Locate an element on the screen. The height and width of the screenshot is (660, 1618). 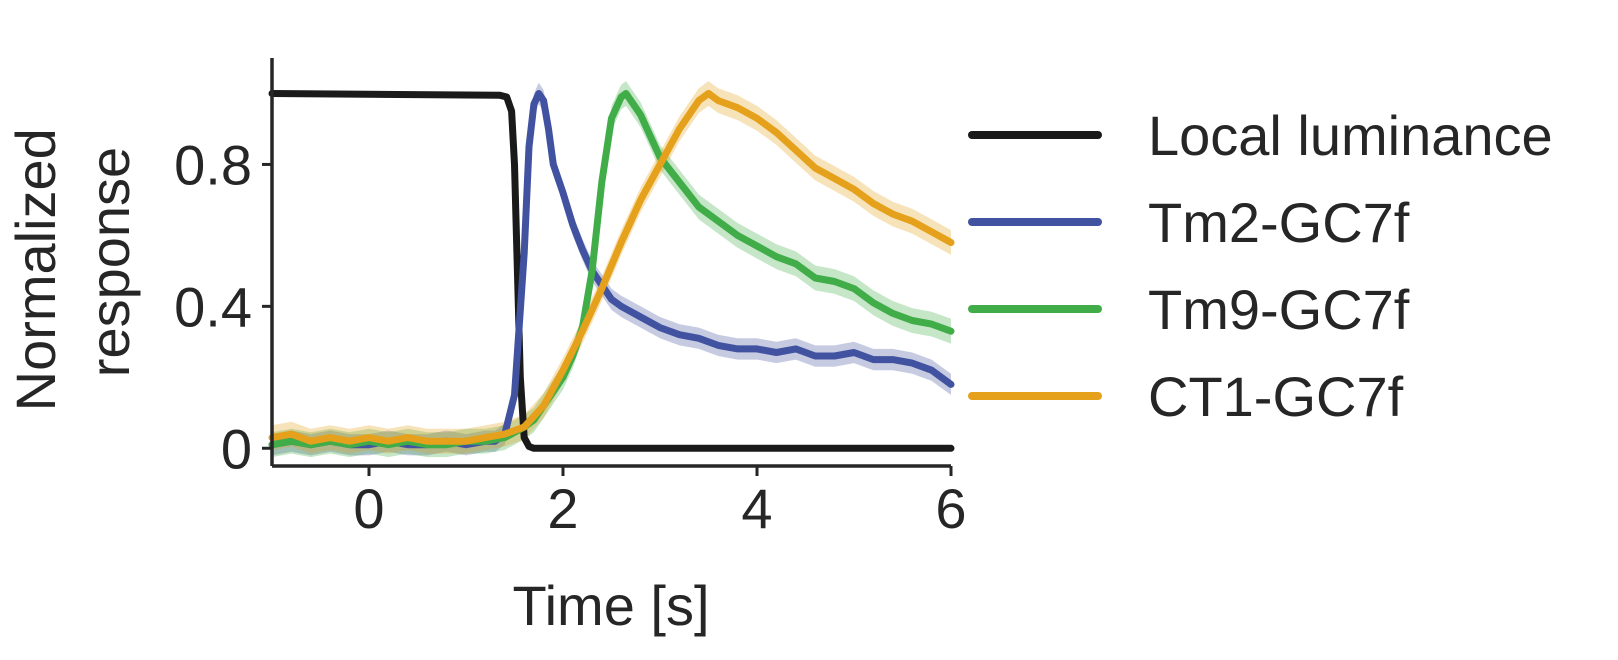
y-axis-title: Normalized response is located at coordinates (72, 262).